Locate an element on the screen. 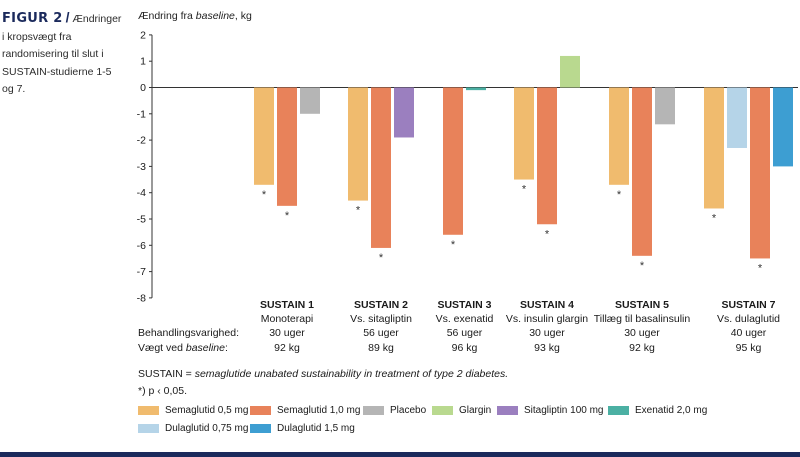 The width and height of the screenshot is (800, 457). y-tick-label: -6 is located at coordinates (141, 246).